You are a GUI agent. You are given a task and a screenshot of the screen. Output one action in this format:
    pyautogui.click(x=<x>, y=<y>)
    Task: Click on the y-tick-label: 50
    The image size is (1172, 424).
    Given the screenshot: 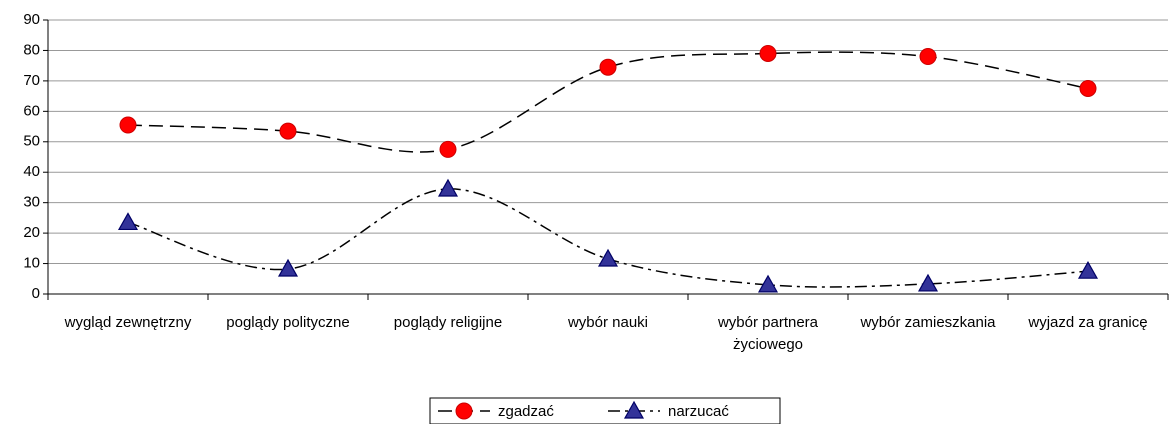 What is the action you would take?
    pyautogui.click(x=31, y=141)
    